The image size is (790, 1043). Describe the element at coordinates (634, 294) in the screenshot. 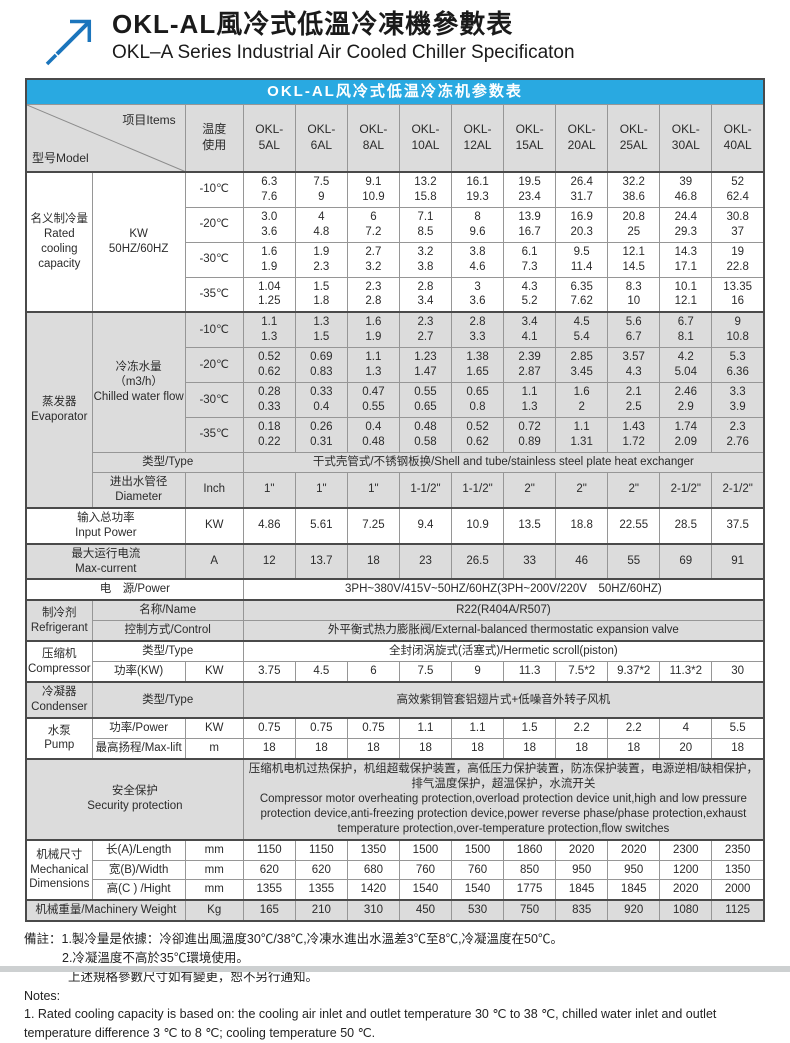

I see `spec-value-cell: 8.3 10` at that location.